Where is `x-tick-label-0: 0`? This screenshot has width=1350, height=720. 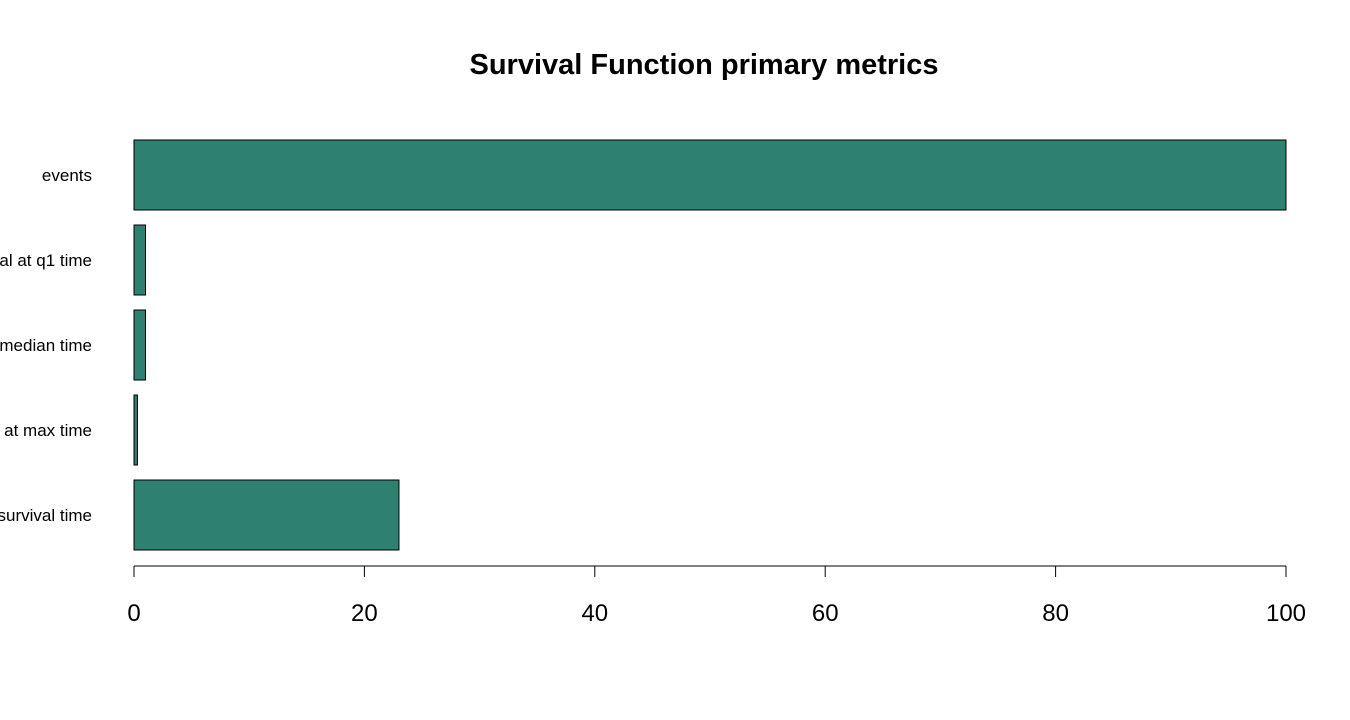 x-tick-label-0: 0 is located at coordinates (133, 613).